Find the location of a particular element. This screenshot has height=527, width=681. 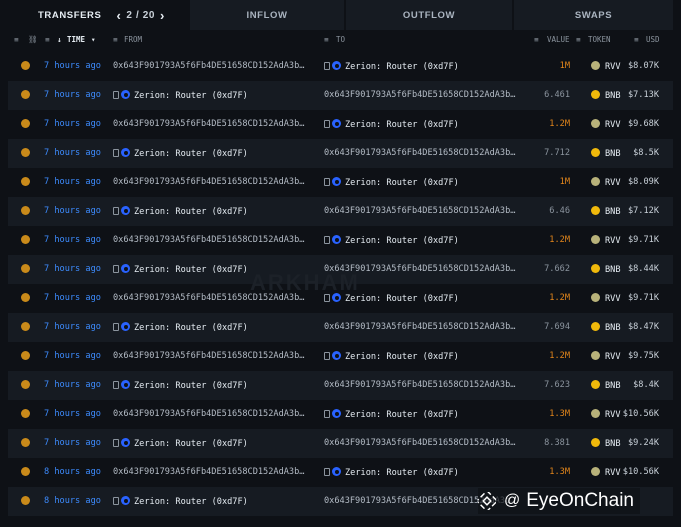

tab-inflow: INFLOW is located at coordinates (268, 15).